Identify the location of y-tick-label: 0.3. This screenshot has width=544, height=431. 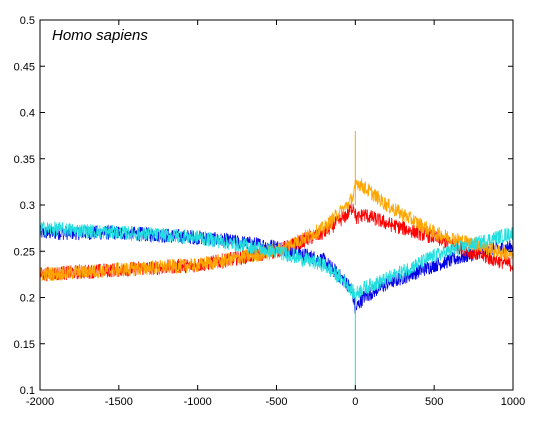
(27, 206).